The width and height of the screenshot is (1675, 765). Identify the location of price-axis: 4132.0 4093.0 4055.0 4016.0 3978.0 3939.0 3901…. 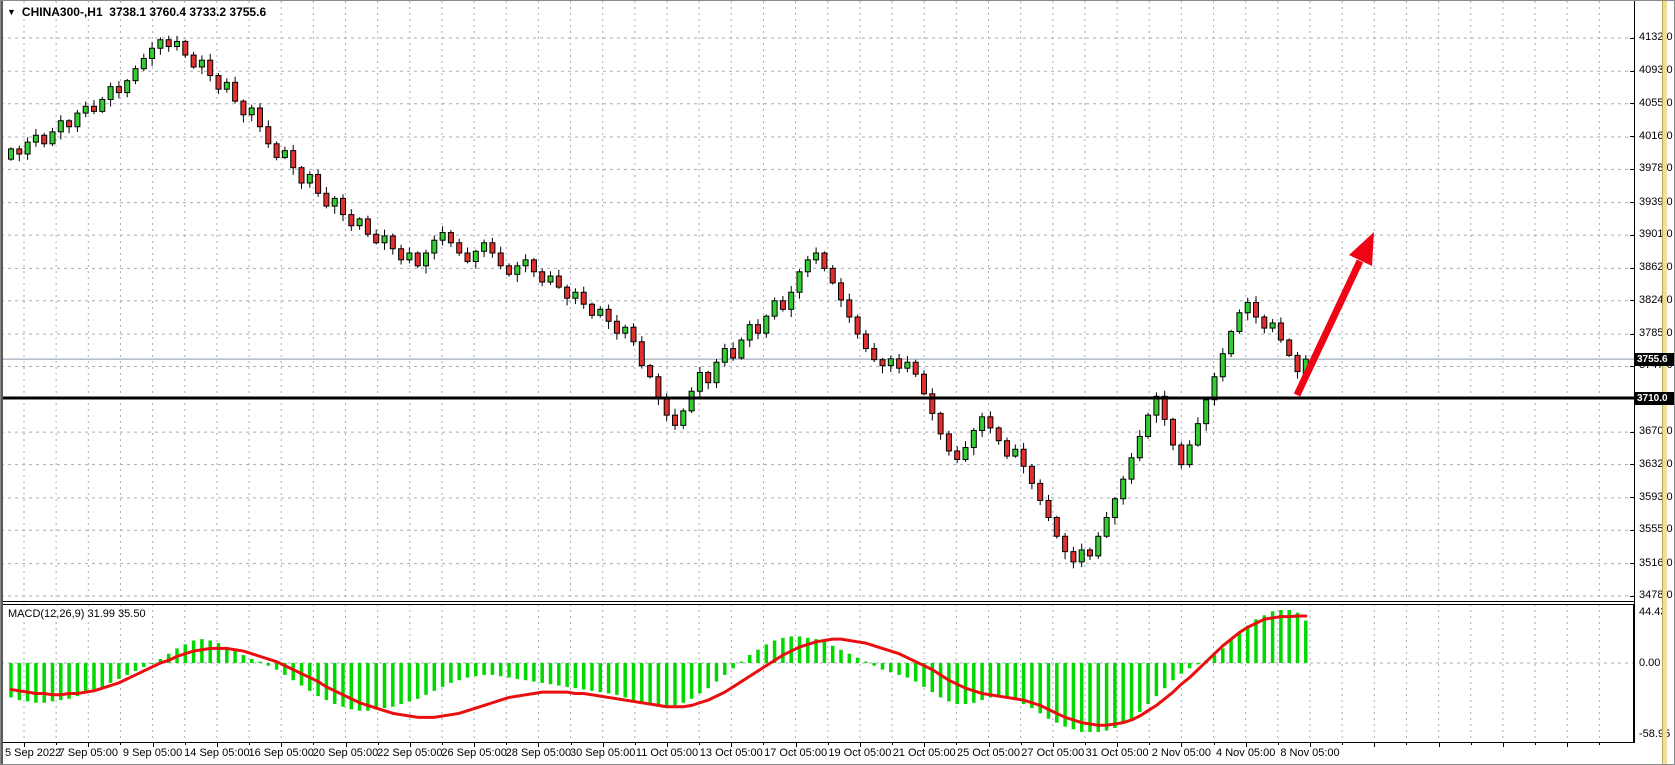
(1652, 372).